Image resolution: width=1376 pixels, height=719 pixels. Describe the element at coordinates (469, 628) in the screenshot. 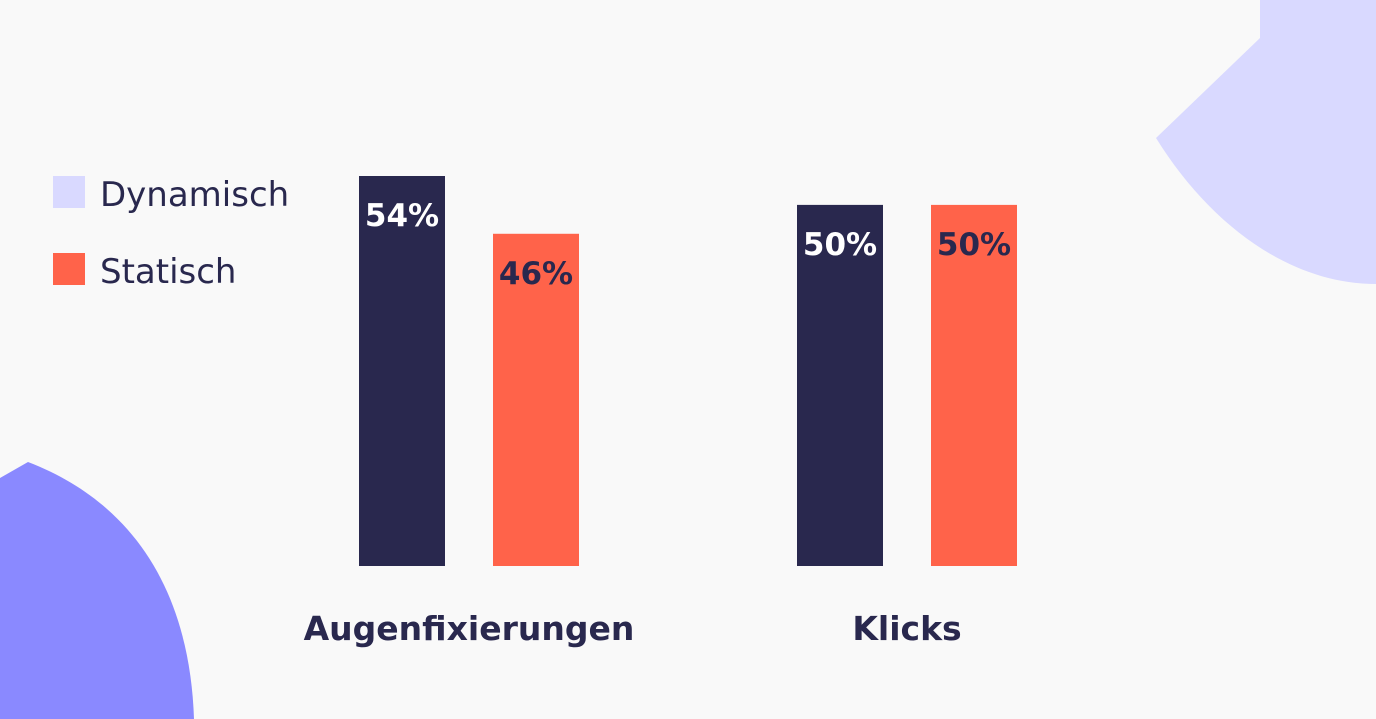

I see `category-label-augenfixierungen: Augenfixierungen` at that location.